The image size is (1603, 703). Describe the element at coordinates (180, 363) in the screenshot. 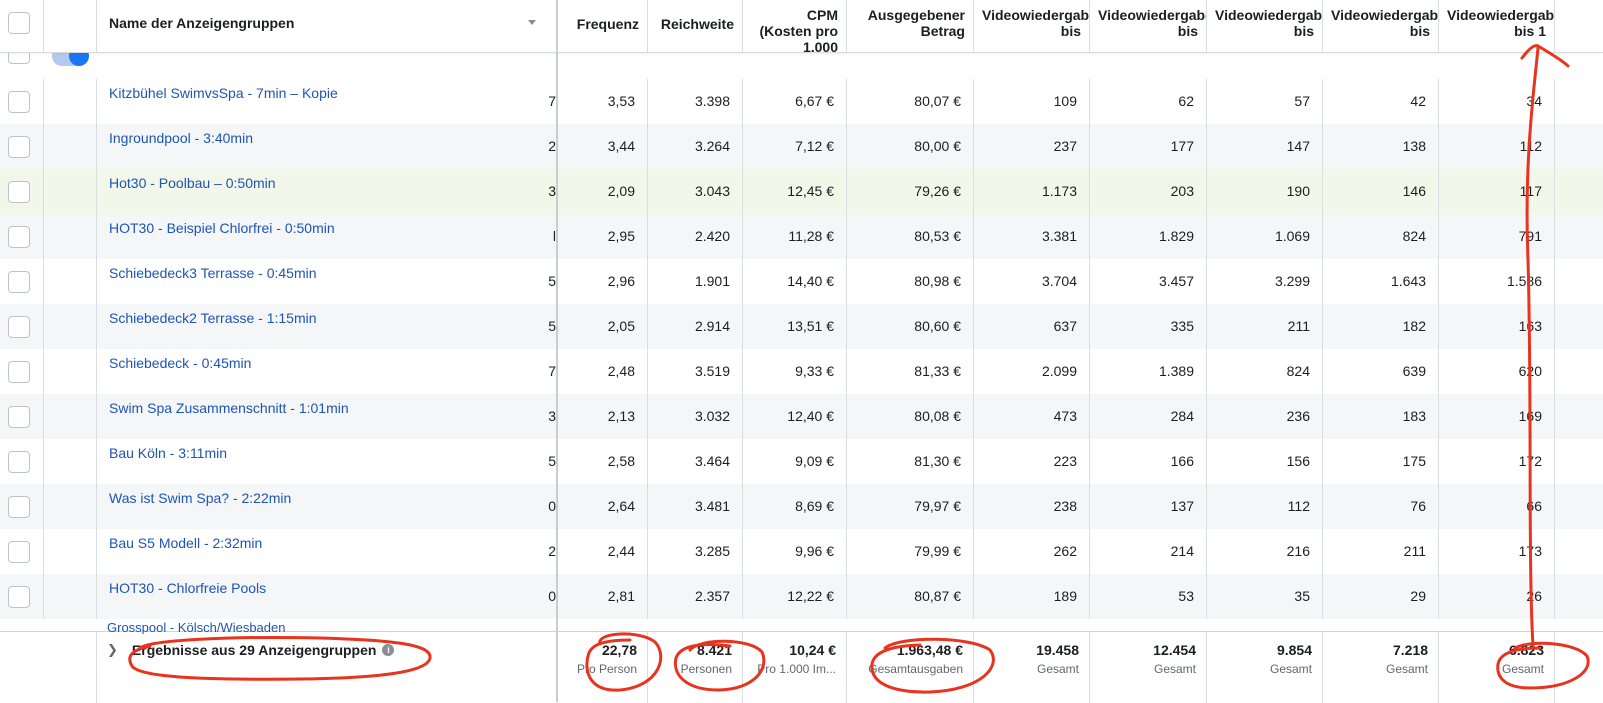

I see `ad-set-name-link: Schiebedeck - 0:45min` at that location.